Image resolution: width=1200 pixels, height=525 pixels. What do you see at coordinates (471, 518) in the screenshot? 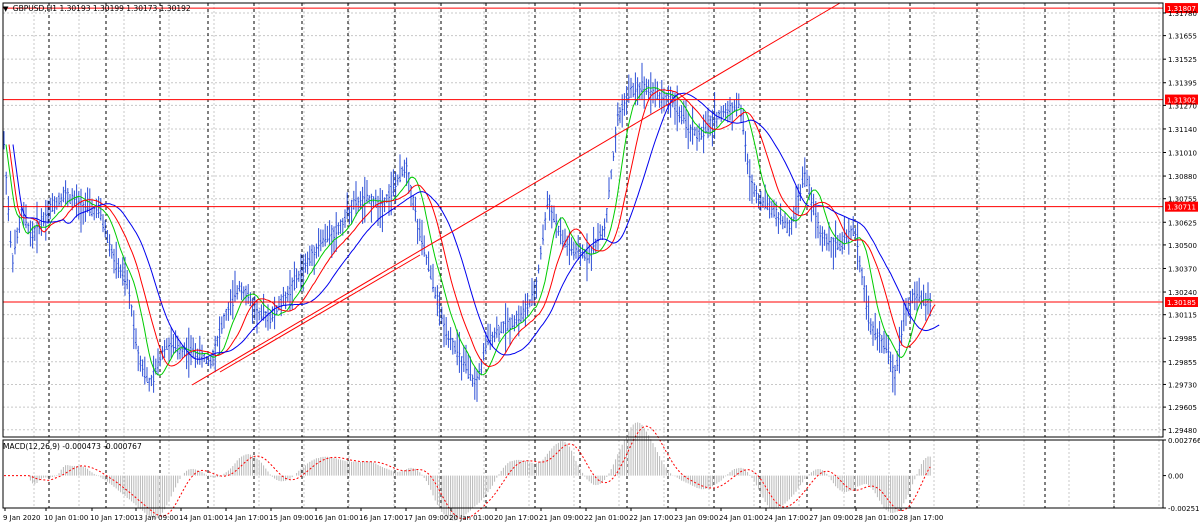
I see `time-tick-label: 20 Jan 01:00` at bounding box center [471, 518].